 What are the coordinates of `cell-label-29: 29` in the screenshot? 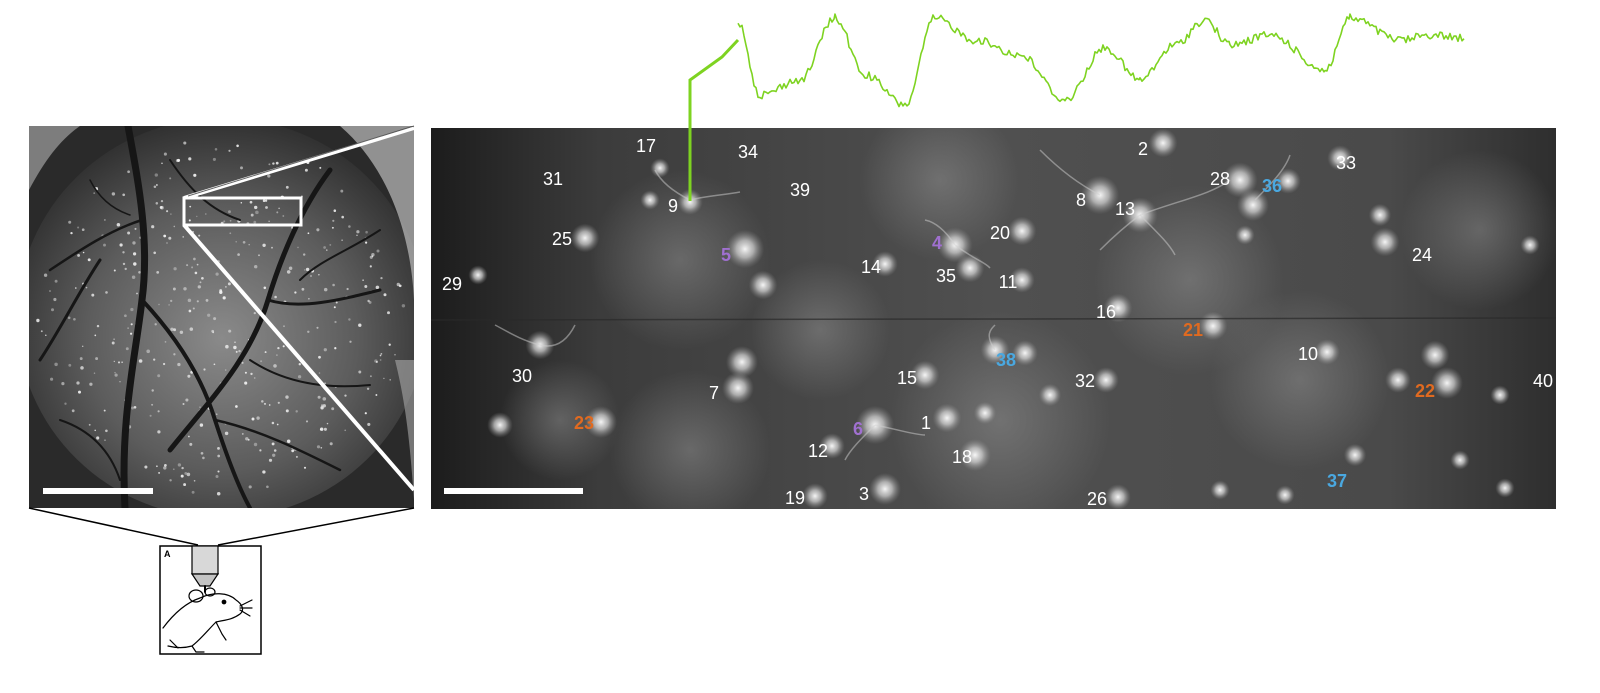 It's located at (452, 284).